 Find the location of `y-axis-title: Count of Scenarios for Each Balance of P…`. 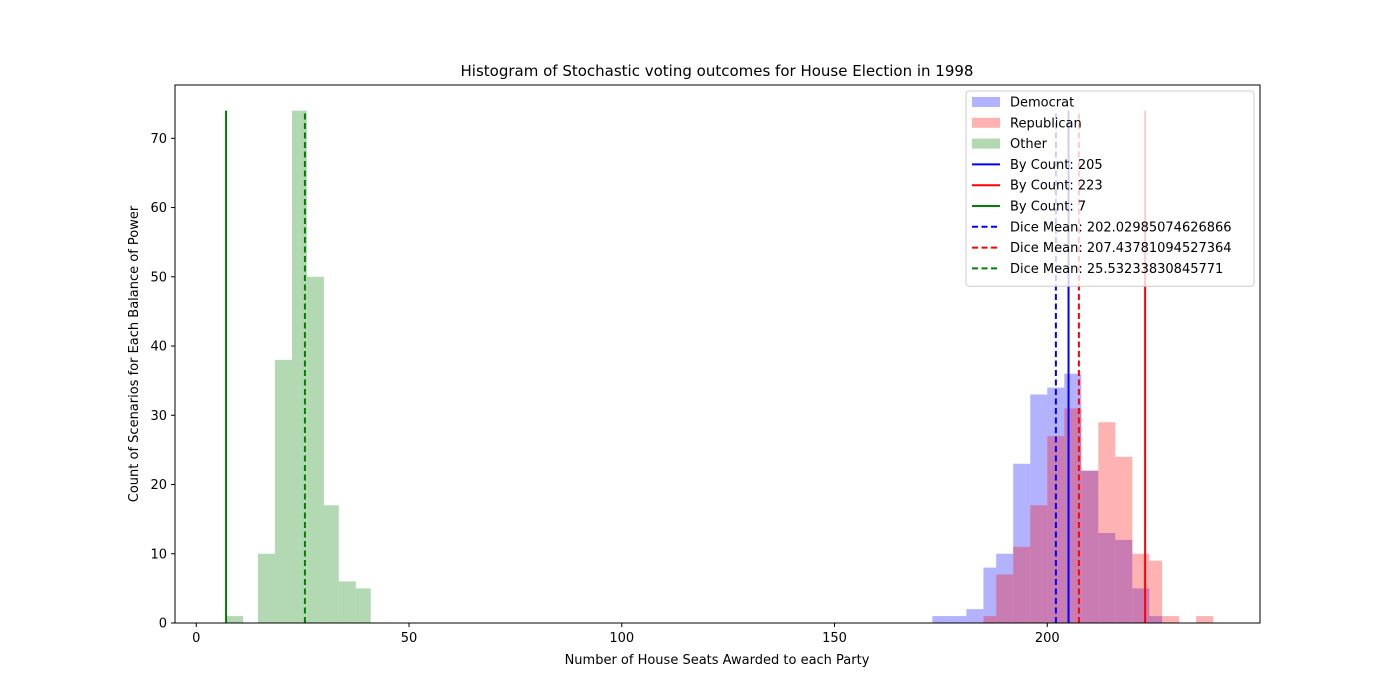

y-axis-title: Count of Scenarios for Each Balance of P… is located at coordinates (134, 353).